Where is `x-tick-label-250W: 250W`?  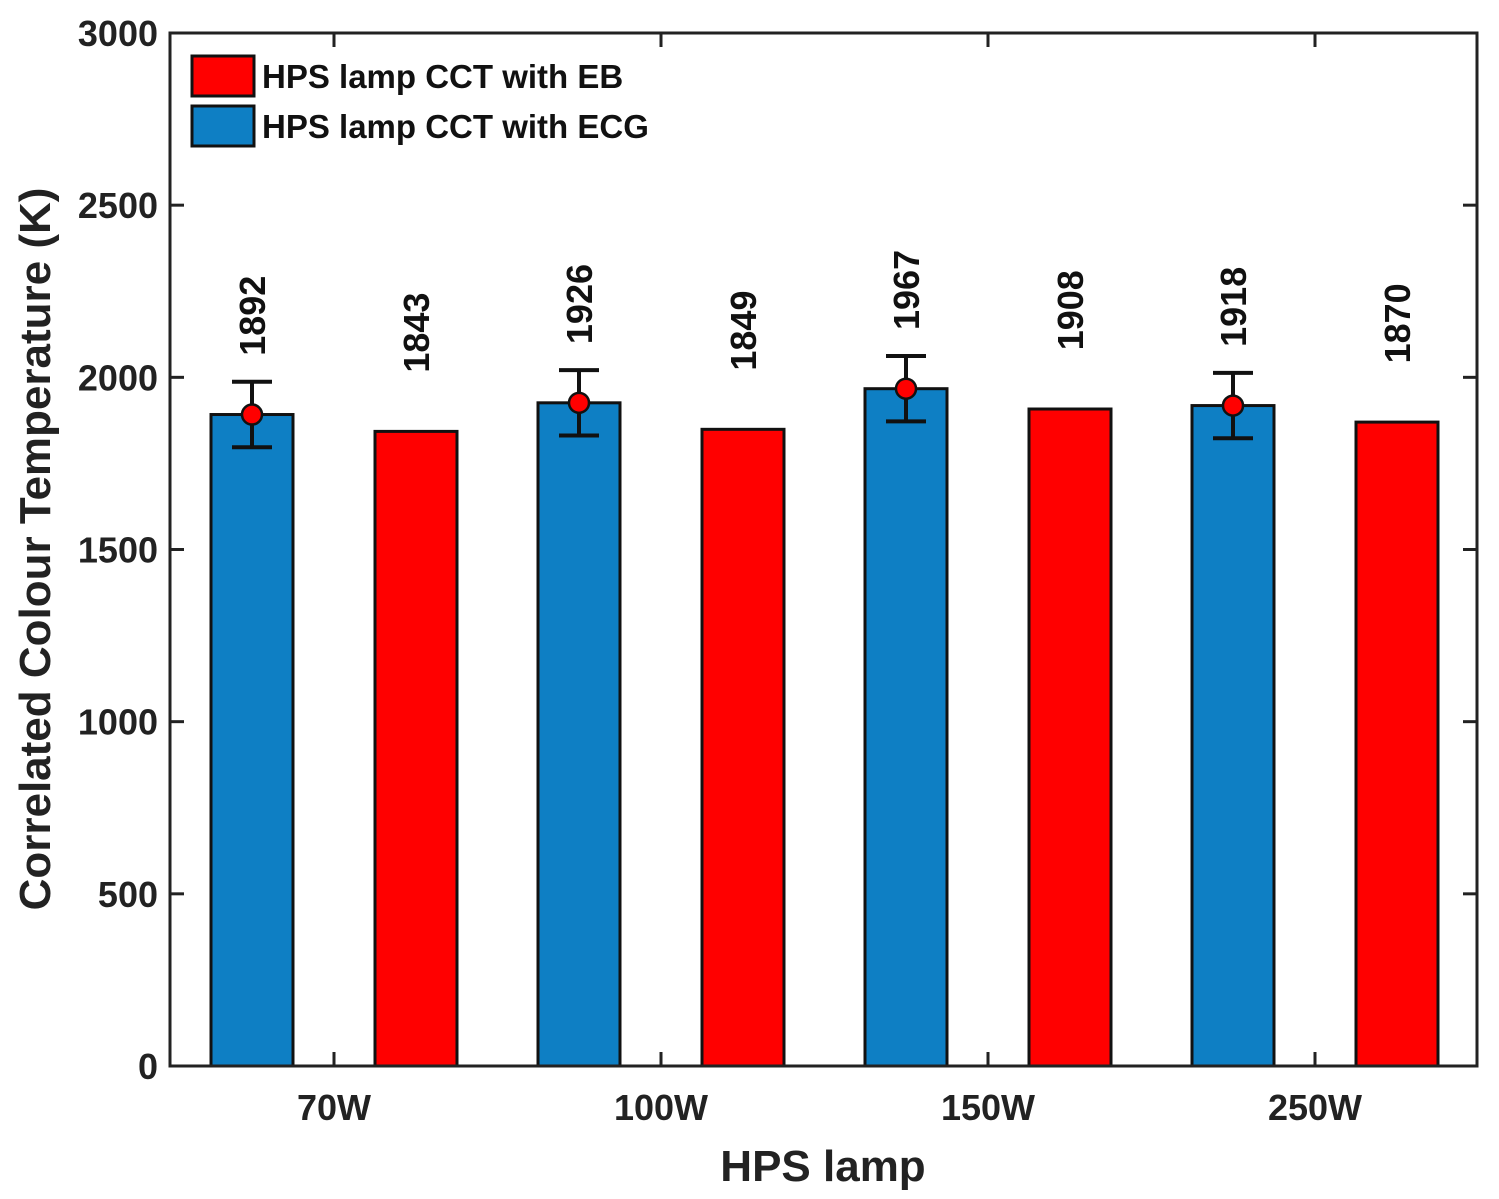
x-tick-label-250W: 250W is located at coordinates (1315, 1107).